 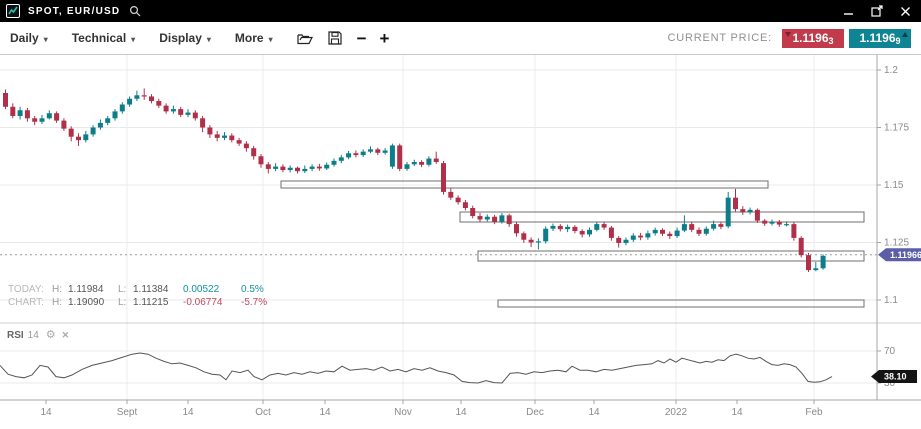 I want to click on instrument-title: SPOT, EUR/USD, so click(x=74, y=11).